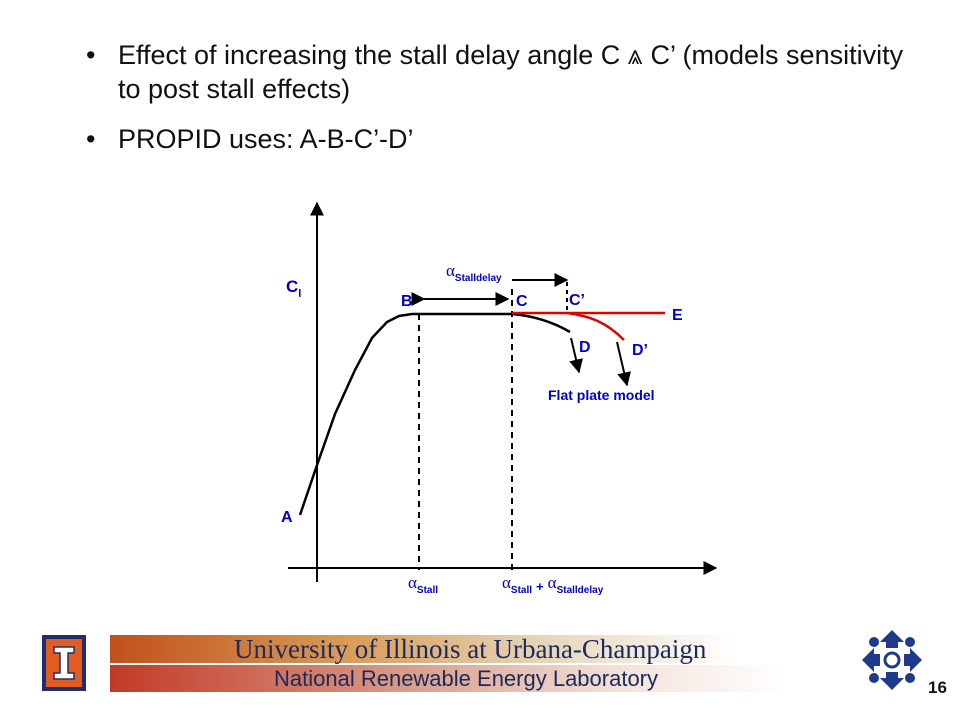 The width and height of the screenshot is (960, 720). What do you see at coordinates (293, 288) in the screenshot?
I see `y-axis-label: Cl` at bounding box center [293, 288].